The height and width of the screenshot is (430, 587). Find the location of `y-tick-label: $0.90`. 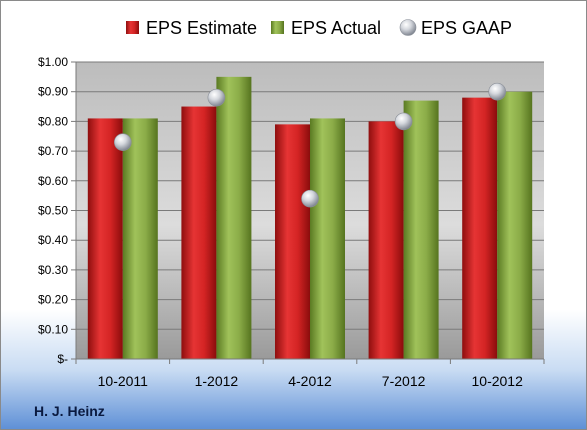

y-tick-label: $0.90 is located at coordinates (53, 92).